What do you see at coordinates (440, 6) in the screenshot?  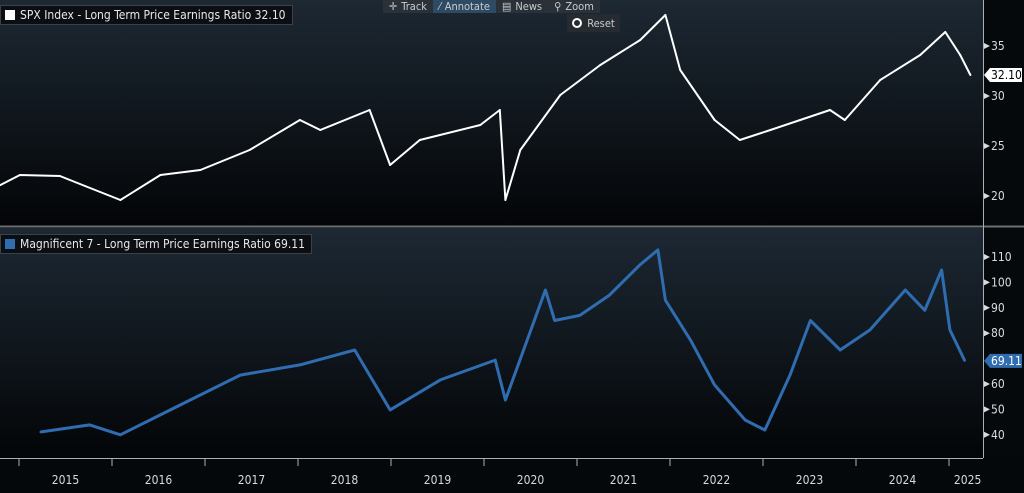 I see `pencil-icon: ⁄` at bounding box center [440, 6].